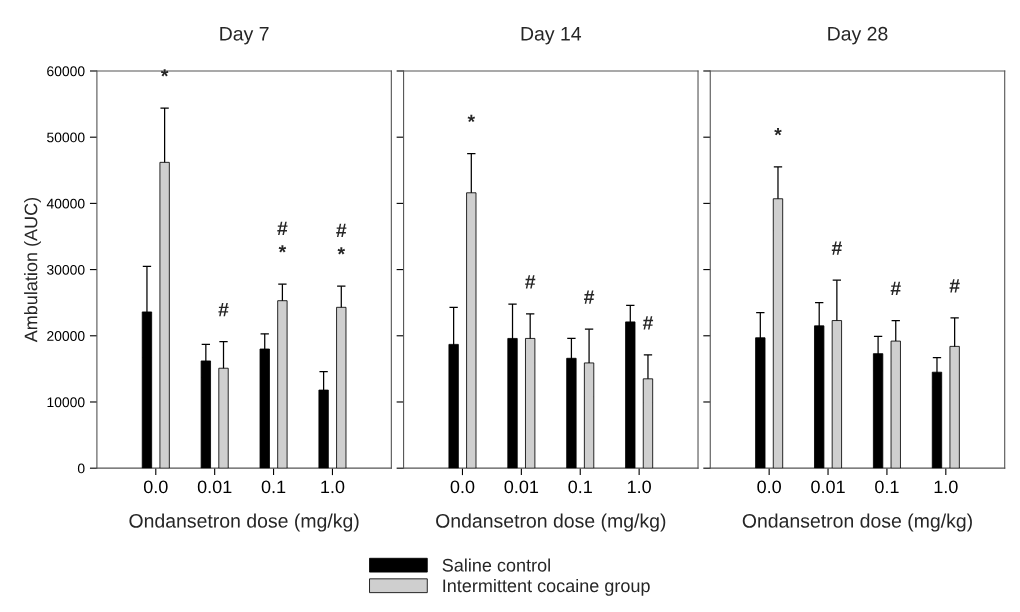 This screenshot has height=612, width=1020. Describe the element at coordinates (858, 35) in the screenshot. I see `chart-title: Day 28` at that location.